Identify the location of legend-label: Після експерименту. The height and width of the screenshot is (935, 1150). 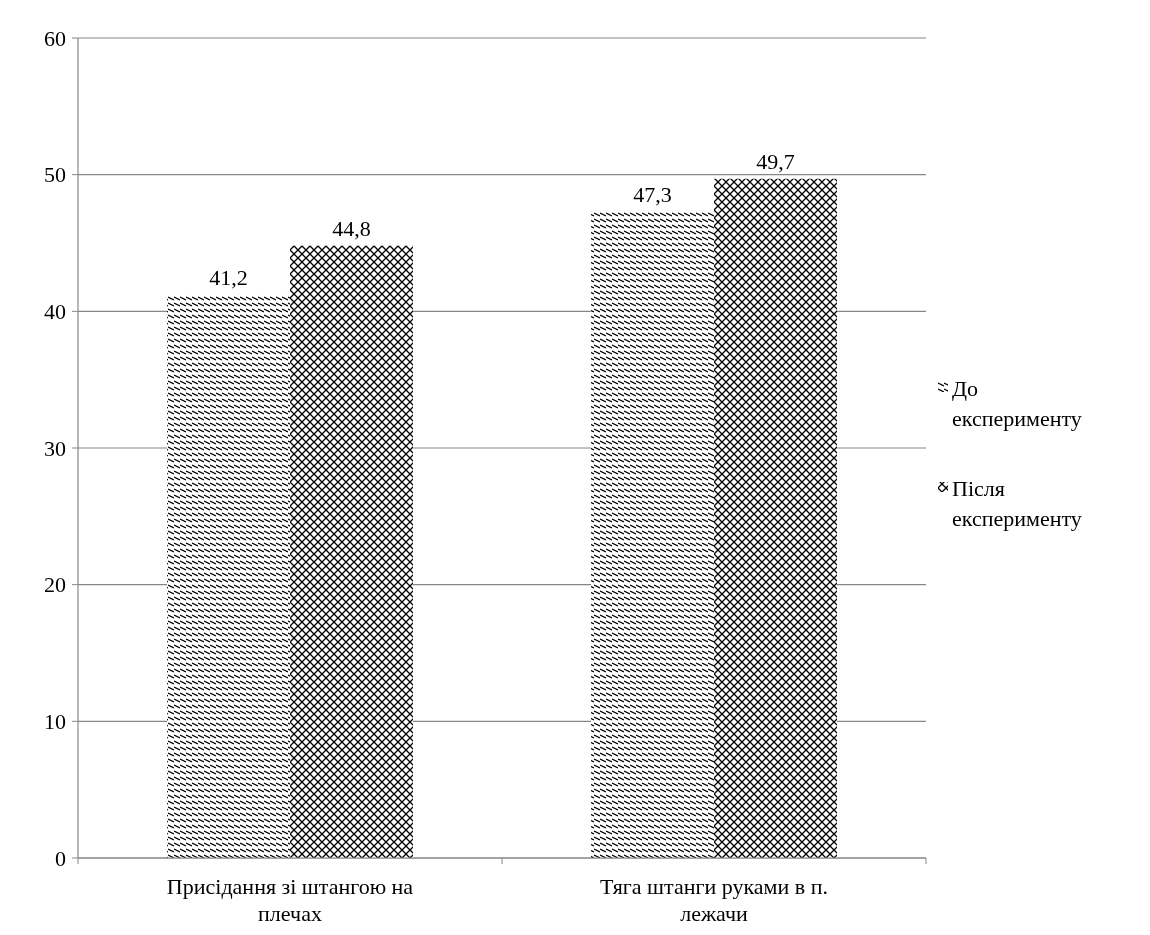
(1017, 503).